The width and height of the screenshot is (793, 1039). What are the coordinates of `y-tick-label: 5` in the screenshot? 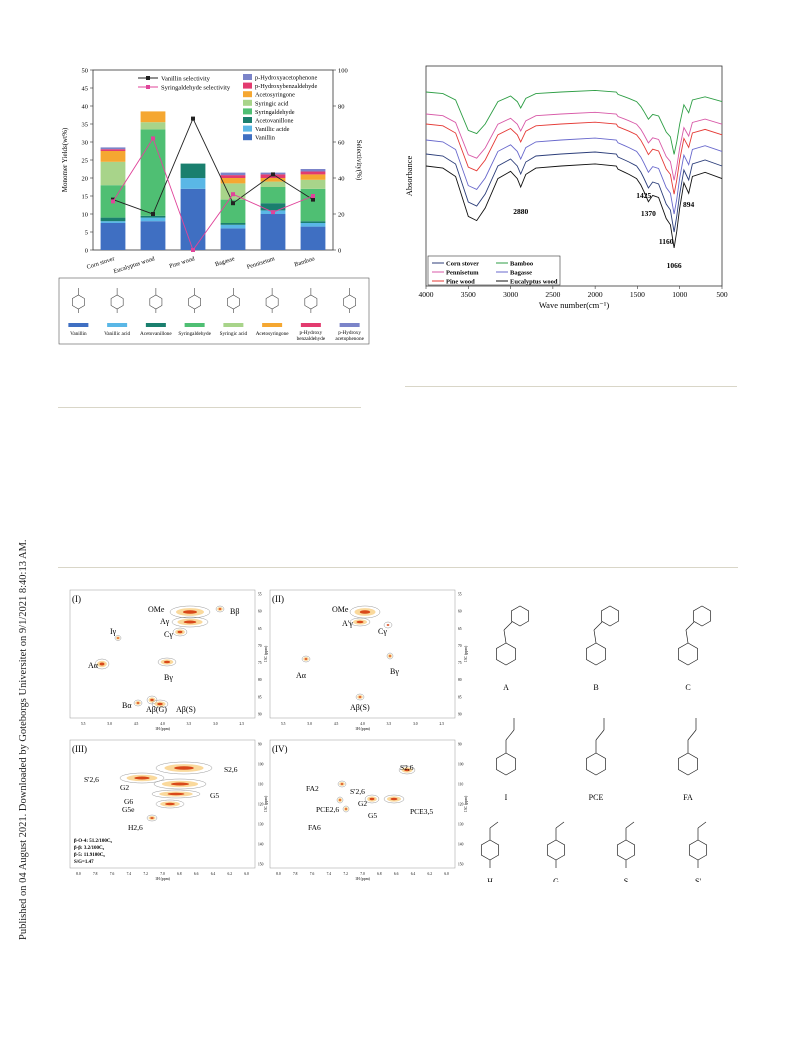 It's located at (86, 233).